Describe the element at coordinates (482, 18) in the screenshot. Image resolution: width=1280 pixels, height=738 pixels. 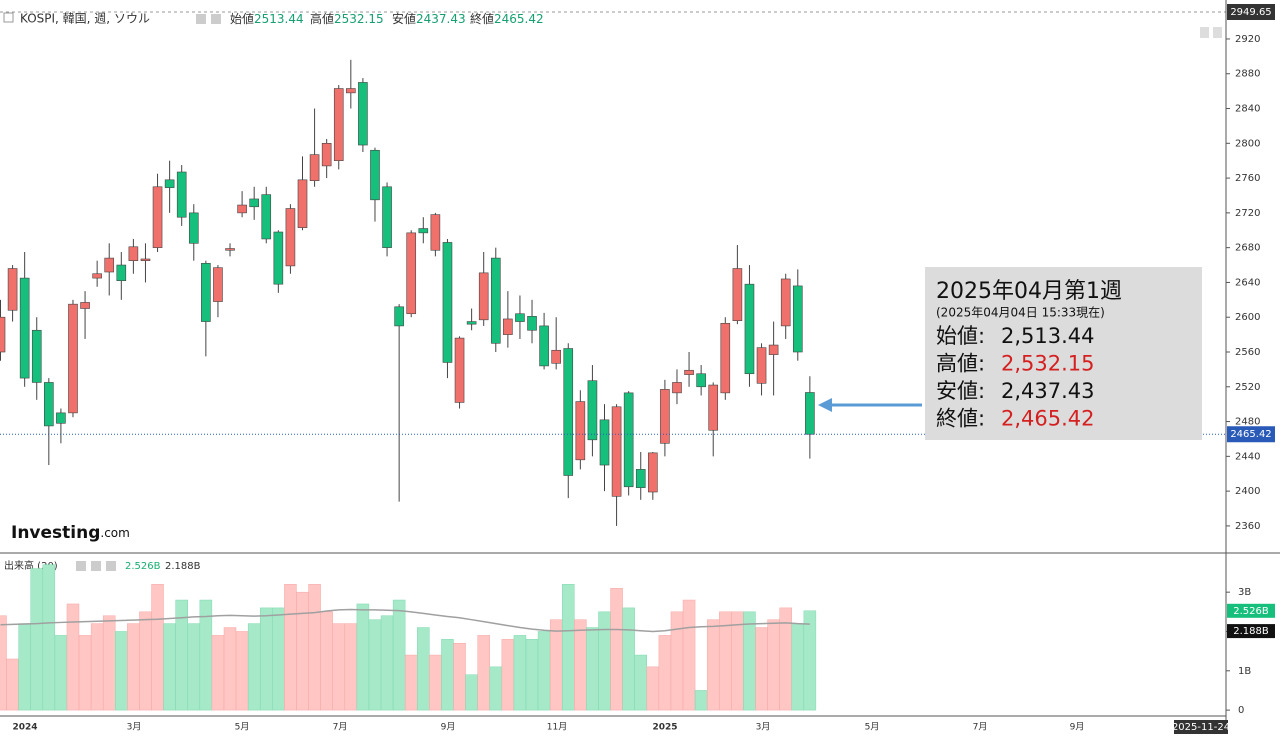
I see `ohlc-label: 終値` at that location.